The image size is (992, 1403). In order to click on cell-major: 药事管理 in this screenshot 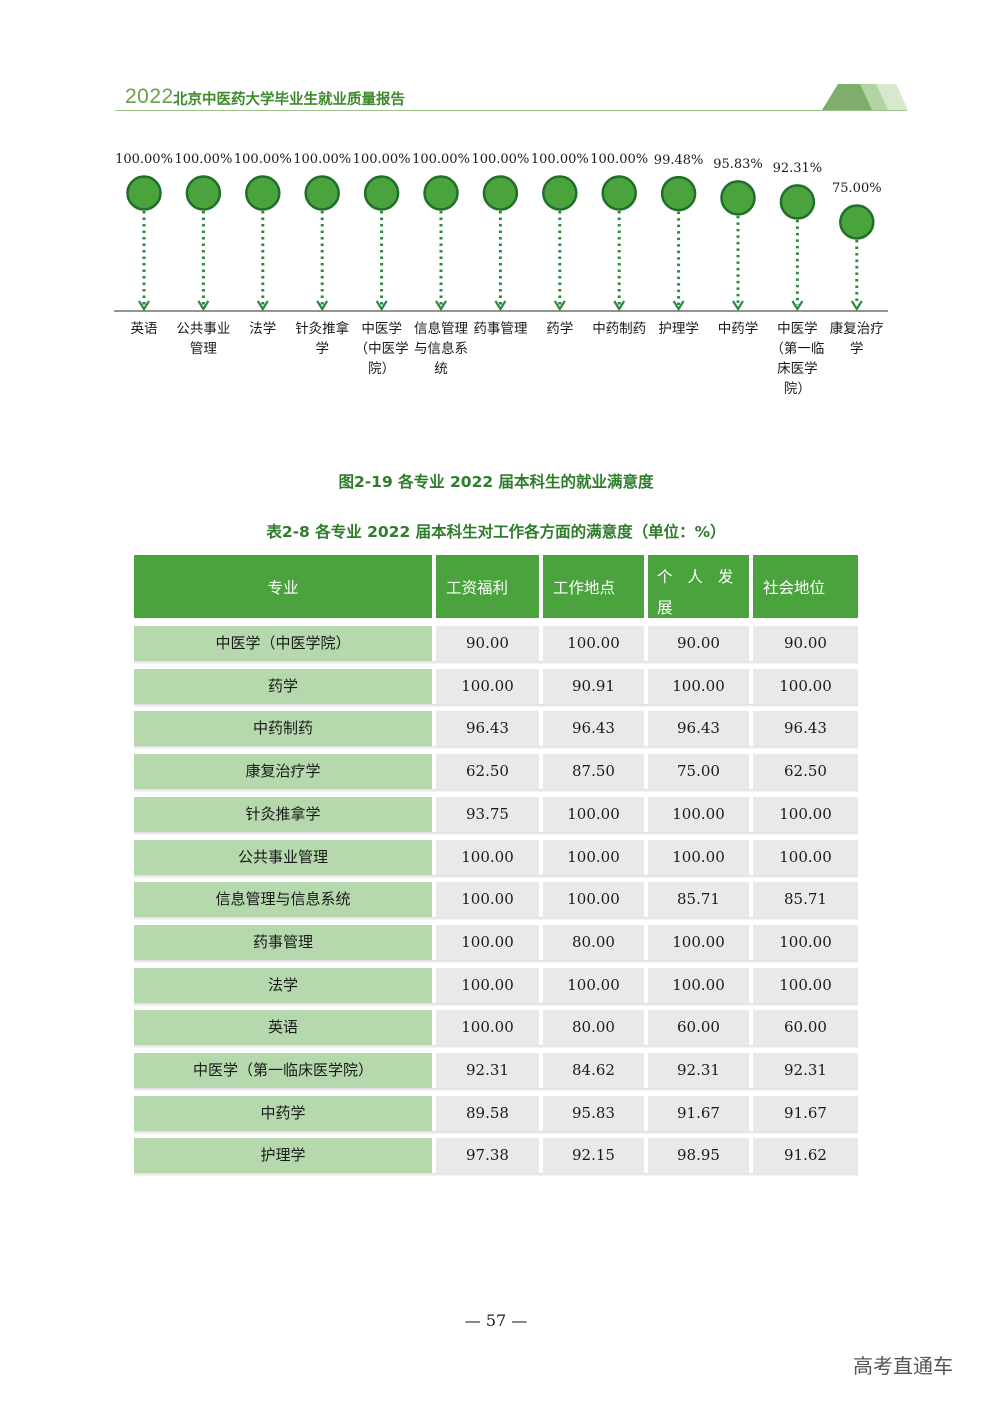, I will do `click(283, 942)`.